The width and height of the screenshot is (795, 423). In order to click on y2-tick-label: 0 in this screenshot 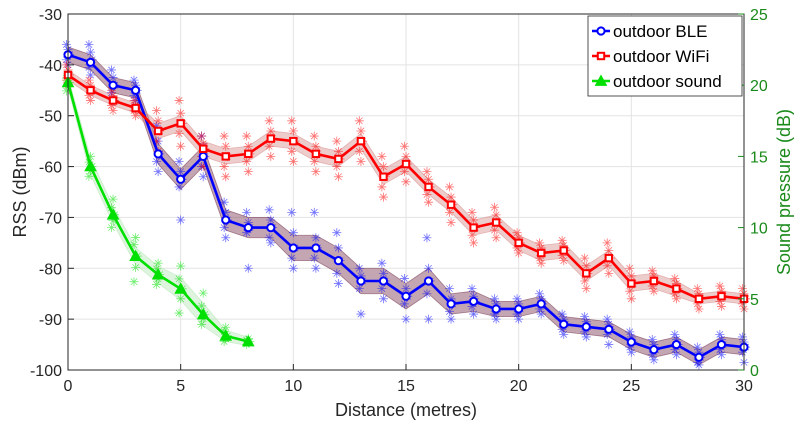, I will do `click(754, 371)`.